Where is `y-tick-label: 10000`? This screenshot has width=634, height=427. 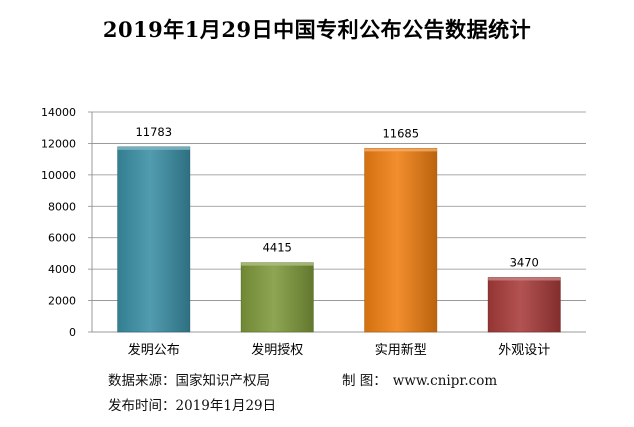
y-tick-label: 10000 is located at coordinates (58, 175).